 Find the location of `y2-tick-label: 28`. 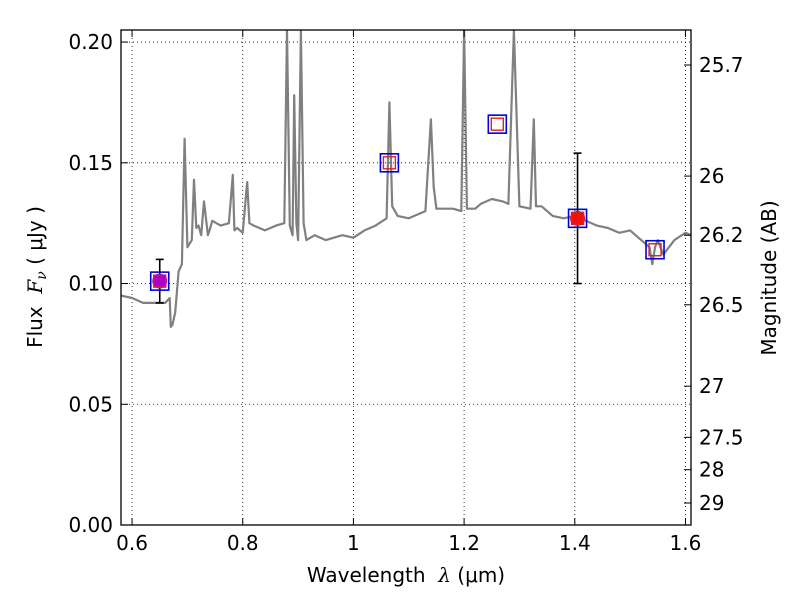

y2-tick-label: 28 is located at coordinates (711, 470).